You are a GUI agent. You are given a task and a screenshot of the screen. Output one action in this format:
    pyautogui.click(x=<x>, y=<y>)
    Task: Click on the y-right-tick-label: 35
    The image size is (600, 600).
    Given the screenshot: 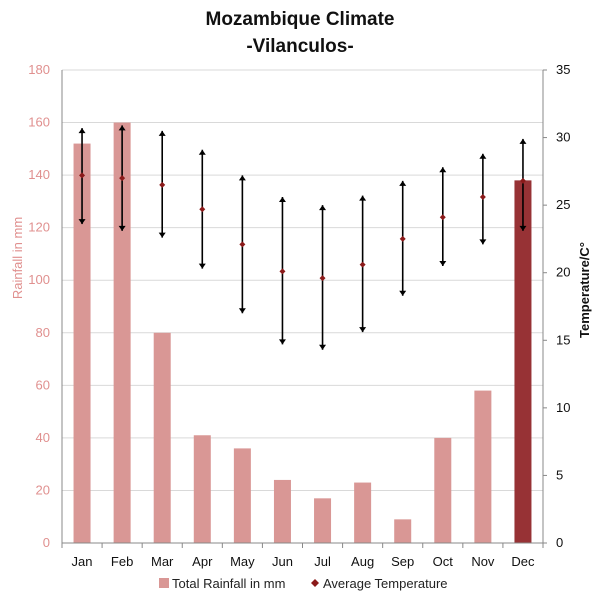 What is the action you would take?
    pyautogui.click(x=563, y=69)
    